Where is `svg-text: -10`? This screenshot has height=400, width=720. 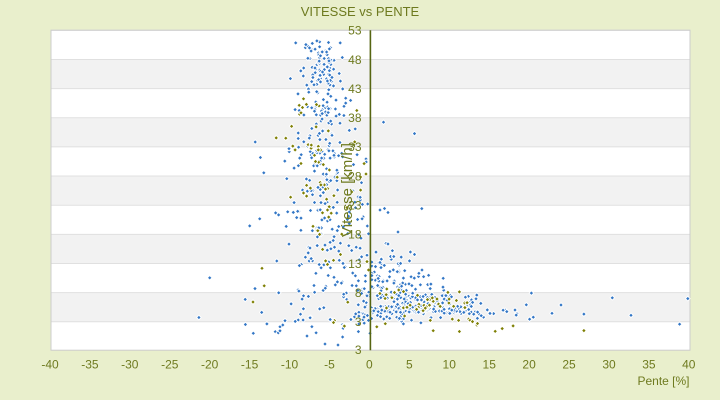
svg-text: -10 is located at coordinates (290, 365).